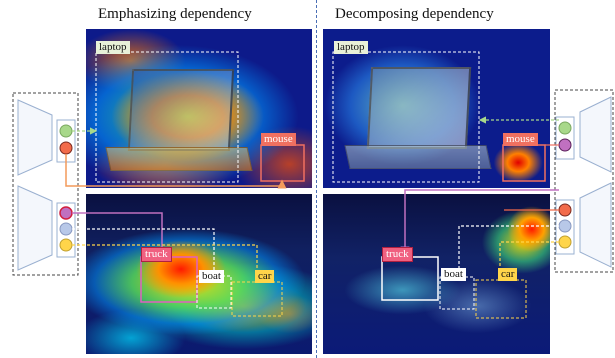 This screenshot has width=615, height=358. Describe the element at coordinates (453, 274) in the screenshot. I see `right-boat-label: boat` at that location.